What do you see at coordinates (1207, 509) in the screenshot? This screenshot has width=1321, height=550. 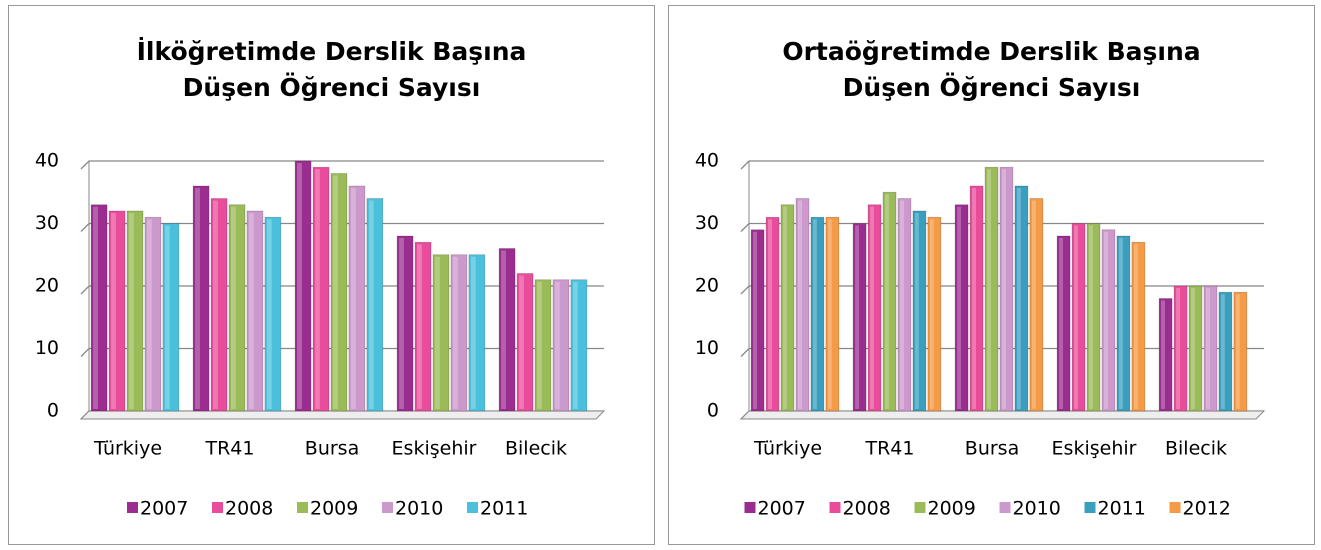 I see `legend-label: 2012` at bounding box center [1207, 509].